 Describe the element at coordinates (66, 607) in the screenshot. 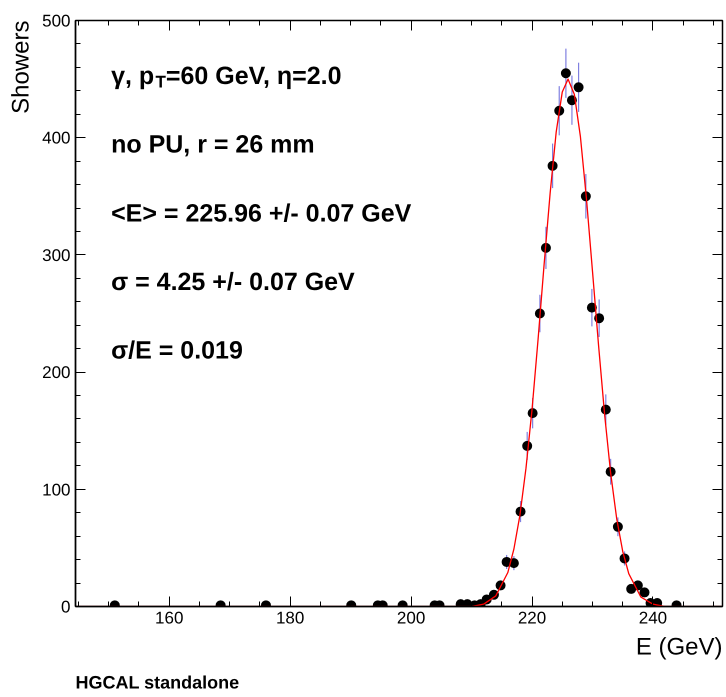

I see `y-tick-label: 0` at that location.